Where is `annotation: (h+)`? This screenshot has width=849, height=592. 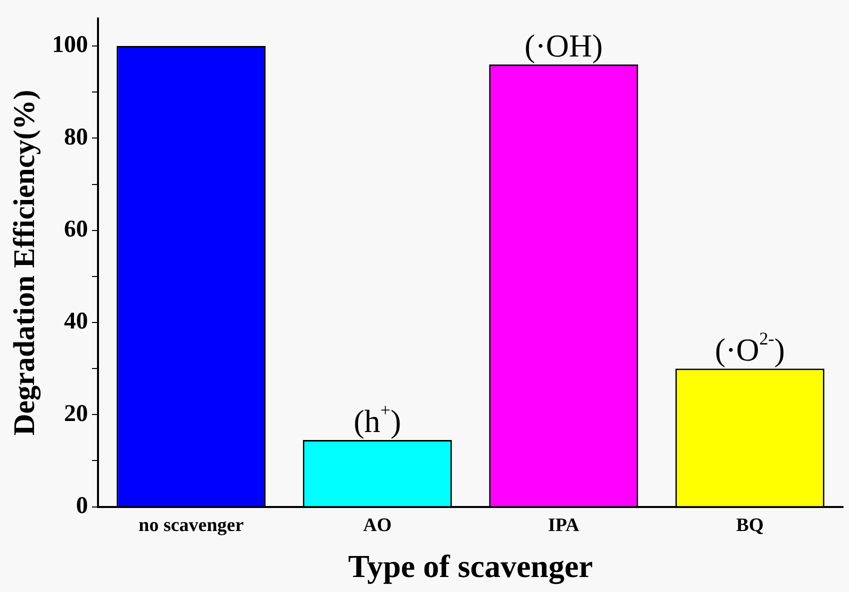 annotation: (h+) is located at coordinates (378, 419).